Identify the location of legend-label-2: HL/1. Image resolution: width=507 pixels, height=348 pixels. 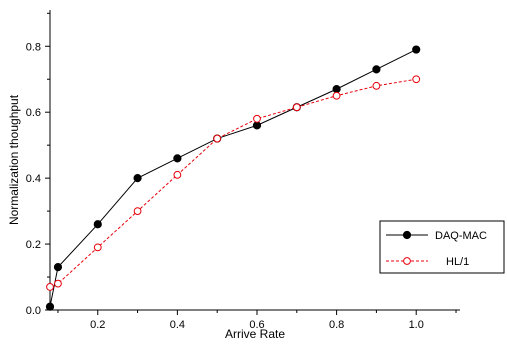
(457, 262).